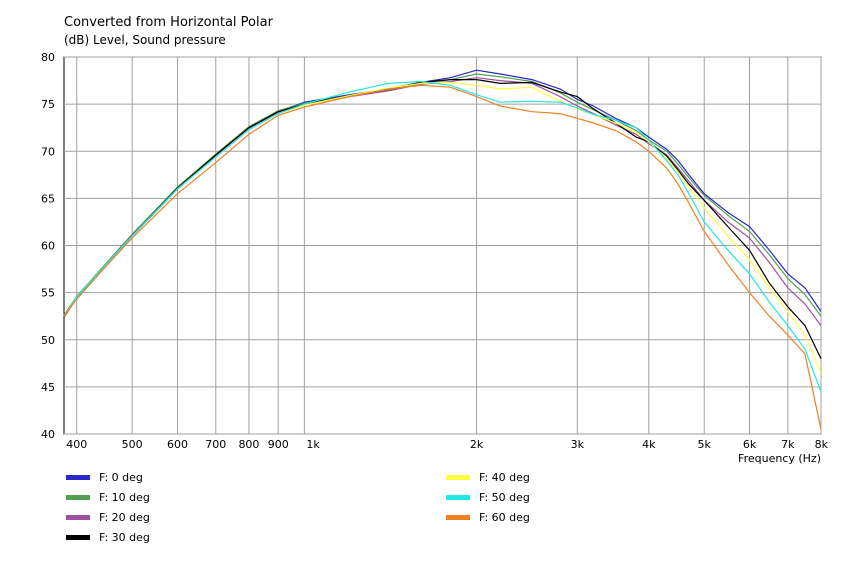 This screenshot has height=570, width=844. I want to click on chart-subtitle: (dB) Level, Sound pressure, so click(145, 40).